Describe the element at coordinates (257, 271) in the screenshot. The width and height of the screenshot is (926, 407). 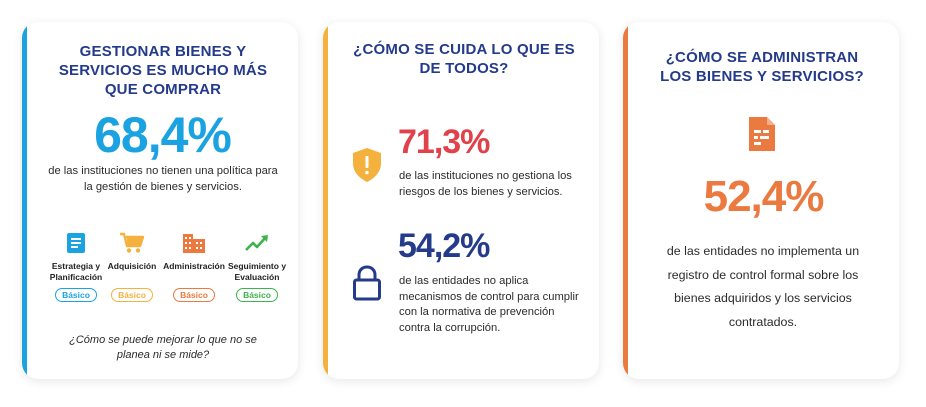
I see `category-label: Seguimiento y Evaluación` at that location.